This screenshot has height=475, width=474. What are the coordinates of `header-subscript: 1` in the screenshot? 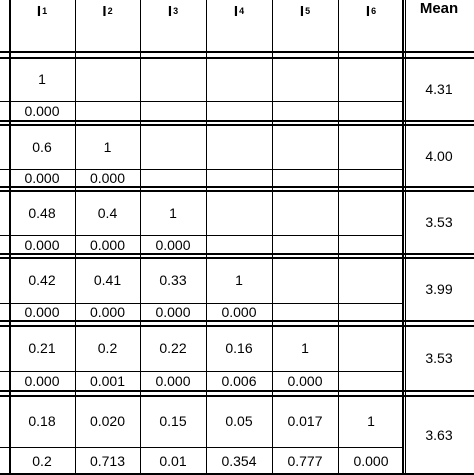 It's located at (45, 10).